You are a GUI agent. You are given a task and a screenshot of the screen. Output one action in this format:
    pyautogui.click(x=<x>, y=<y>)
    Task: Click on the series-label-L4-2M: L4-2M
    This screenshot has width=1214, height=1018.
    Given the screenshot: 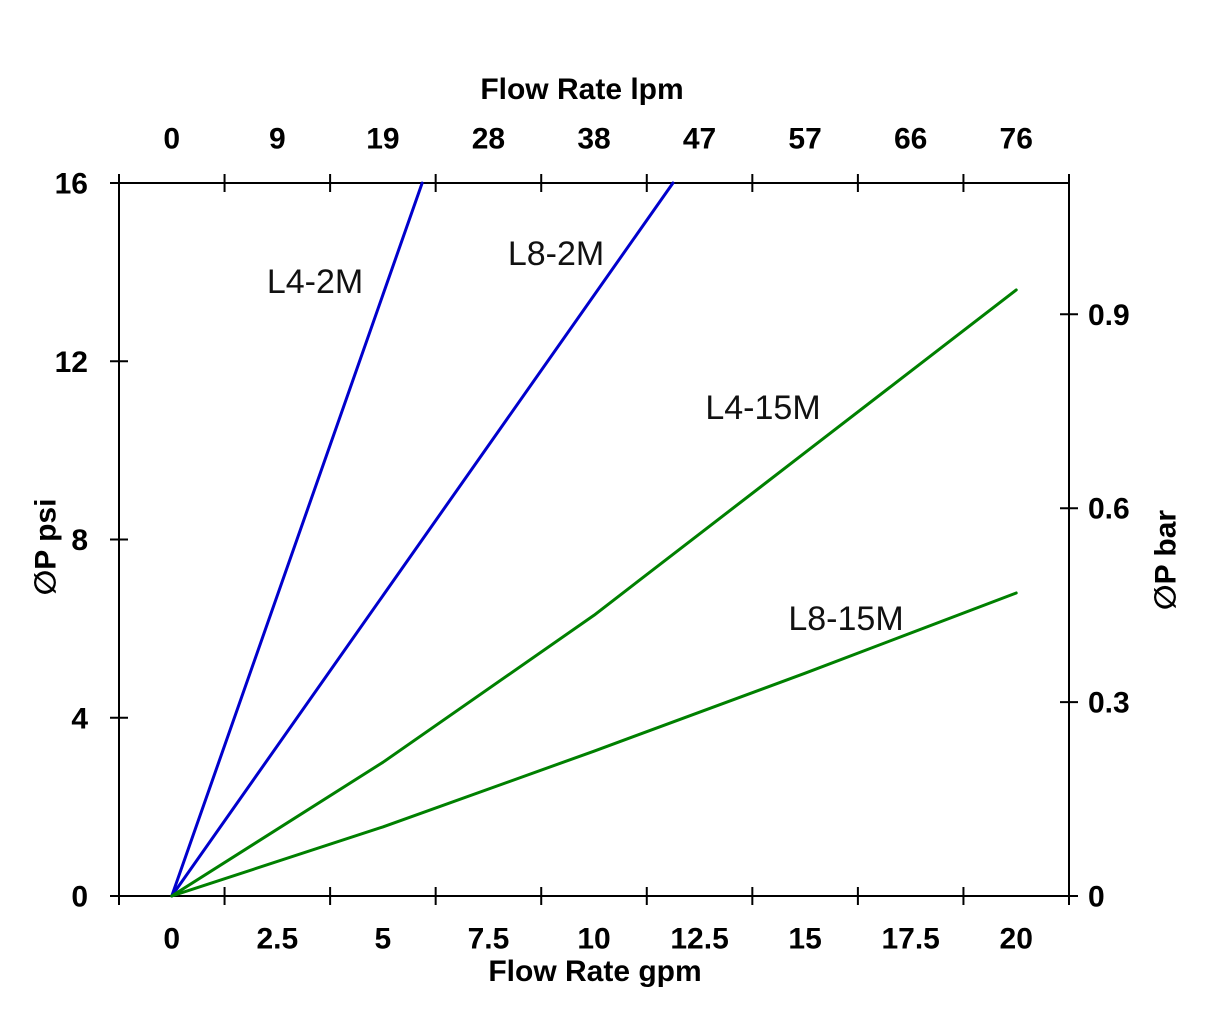 What is the action you would take?
    pyautogui.click(x=315, y=282)
    